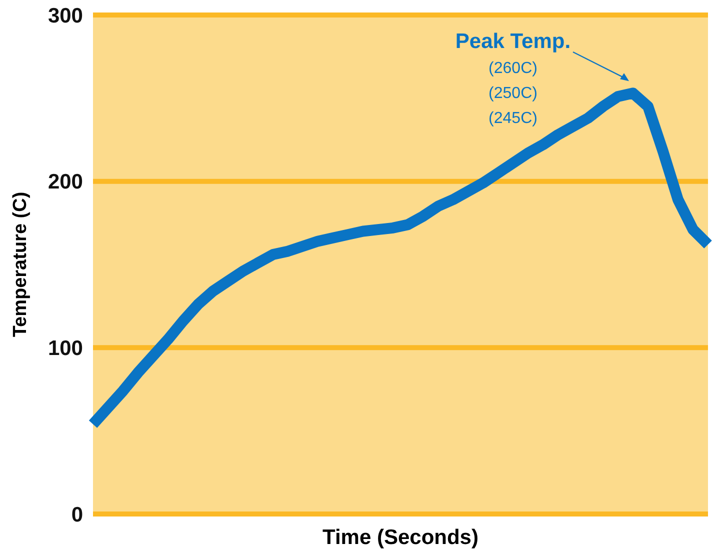  What do you see at coordinates (513, 93) in the screenshot?
I see `annotation: (250C)` at bounding box center [513, 93].